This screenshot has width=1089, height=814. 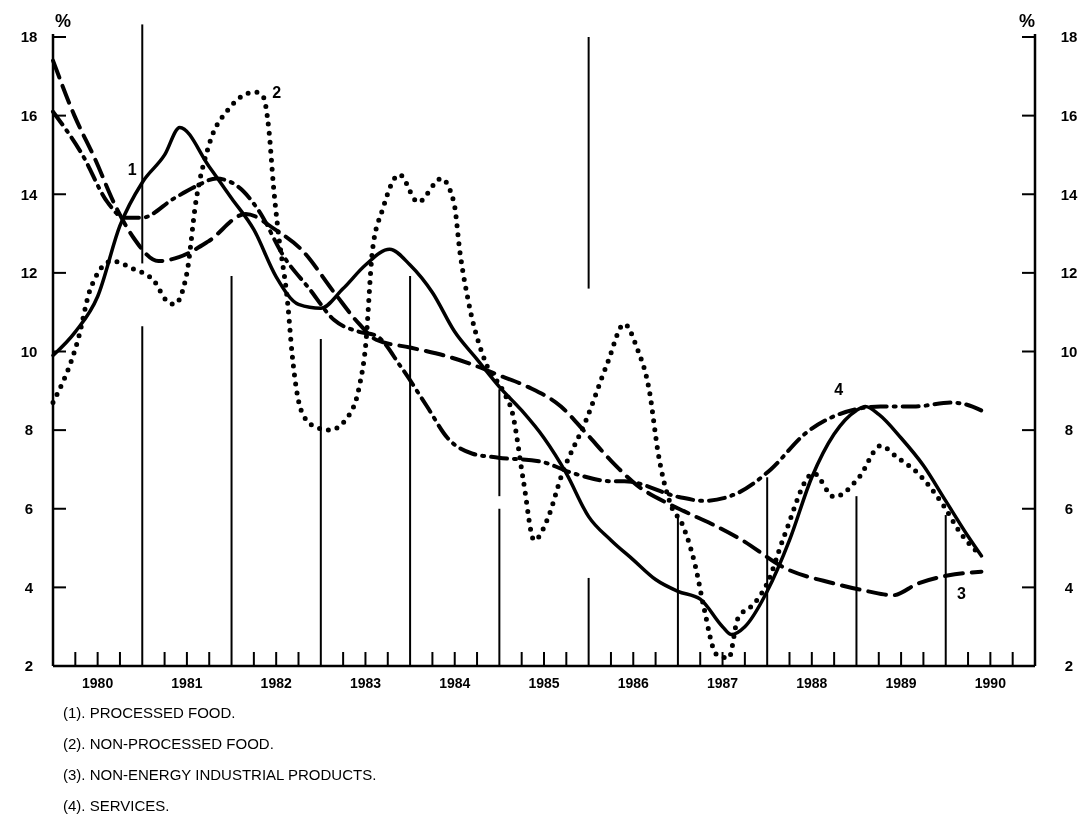 I want to click on text: (4). SERVICES., so click(x=116, y=805).